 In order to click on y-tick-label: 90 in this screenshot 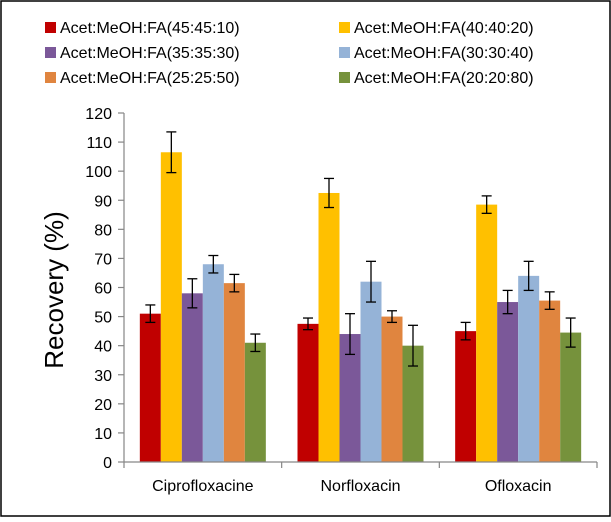, I will do `click(103, 201)`.